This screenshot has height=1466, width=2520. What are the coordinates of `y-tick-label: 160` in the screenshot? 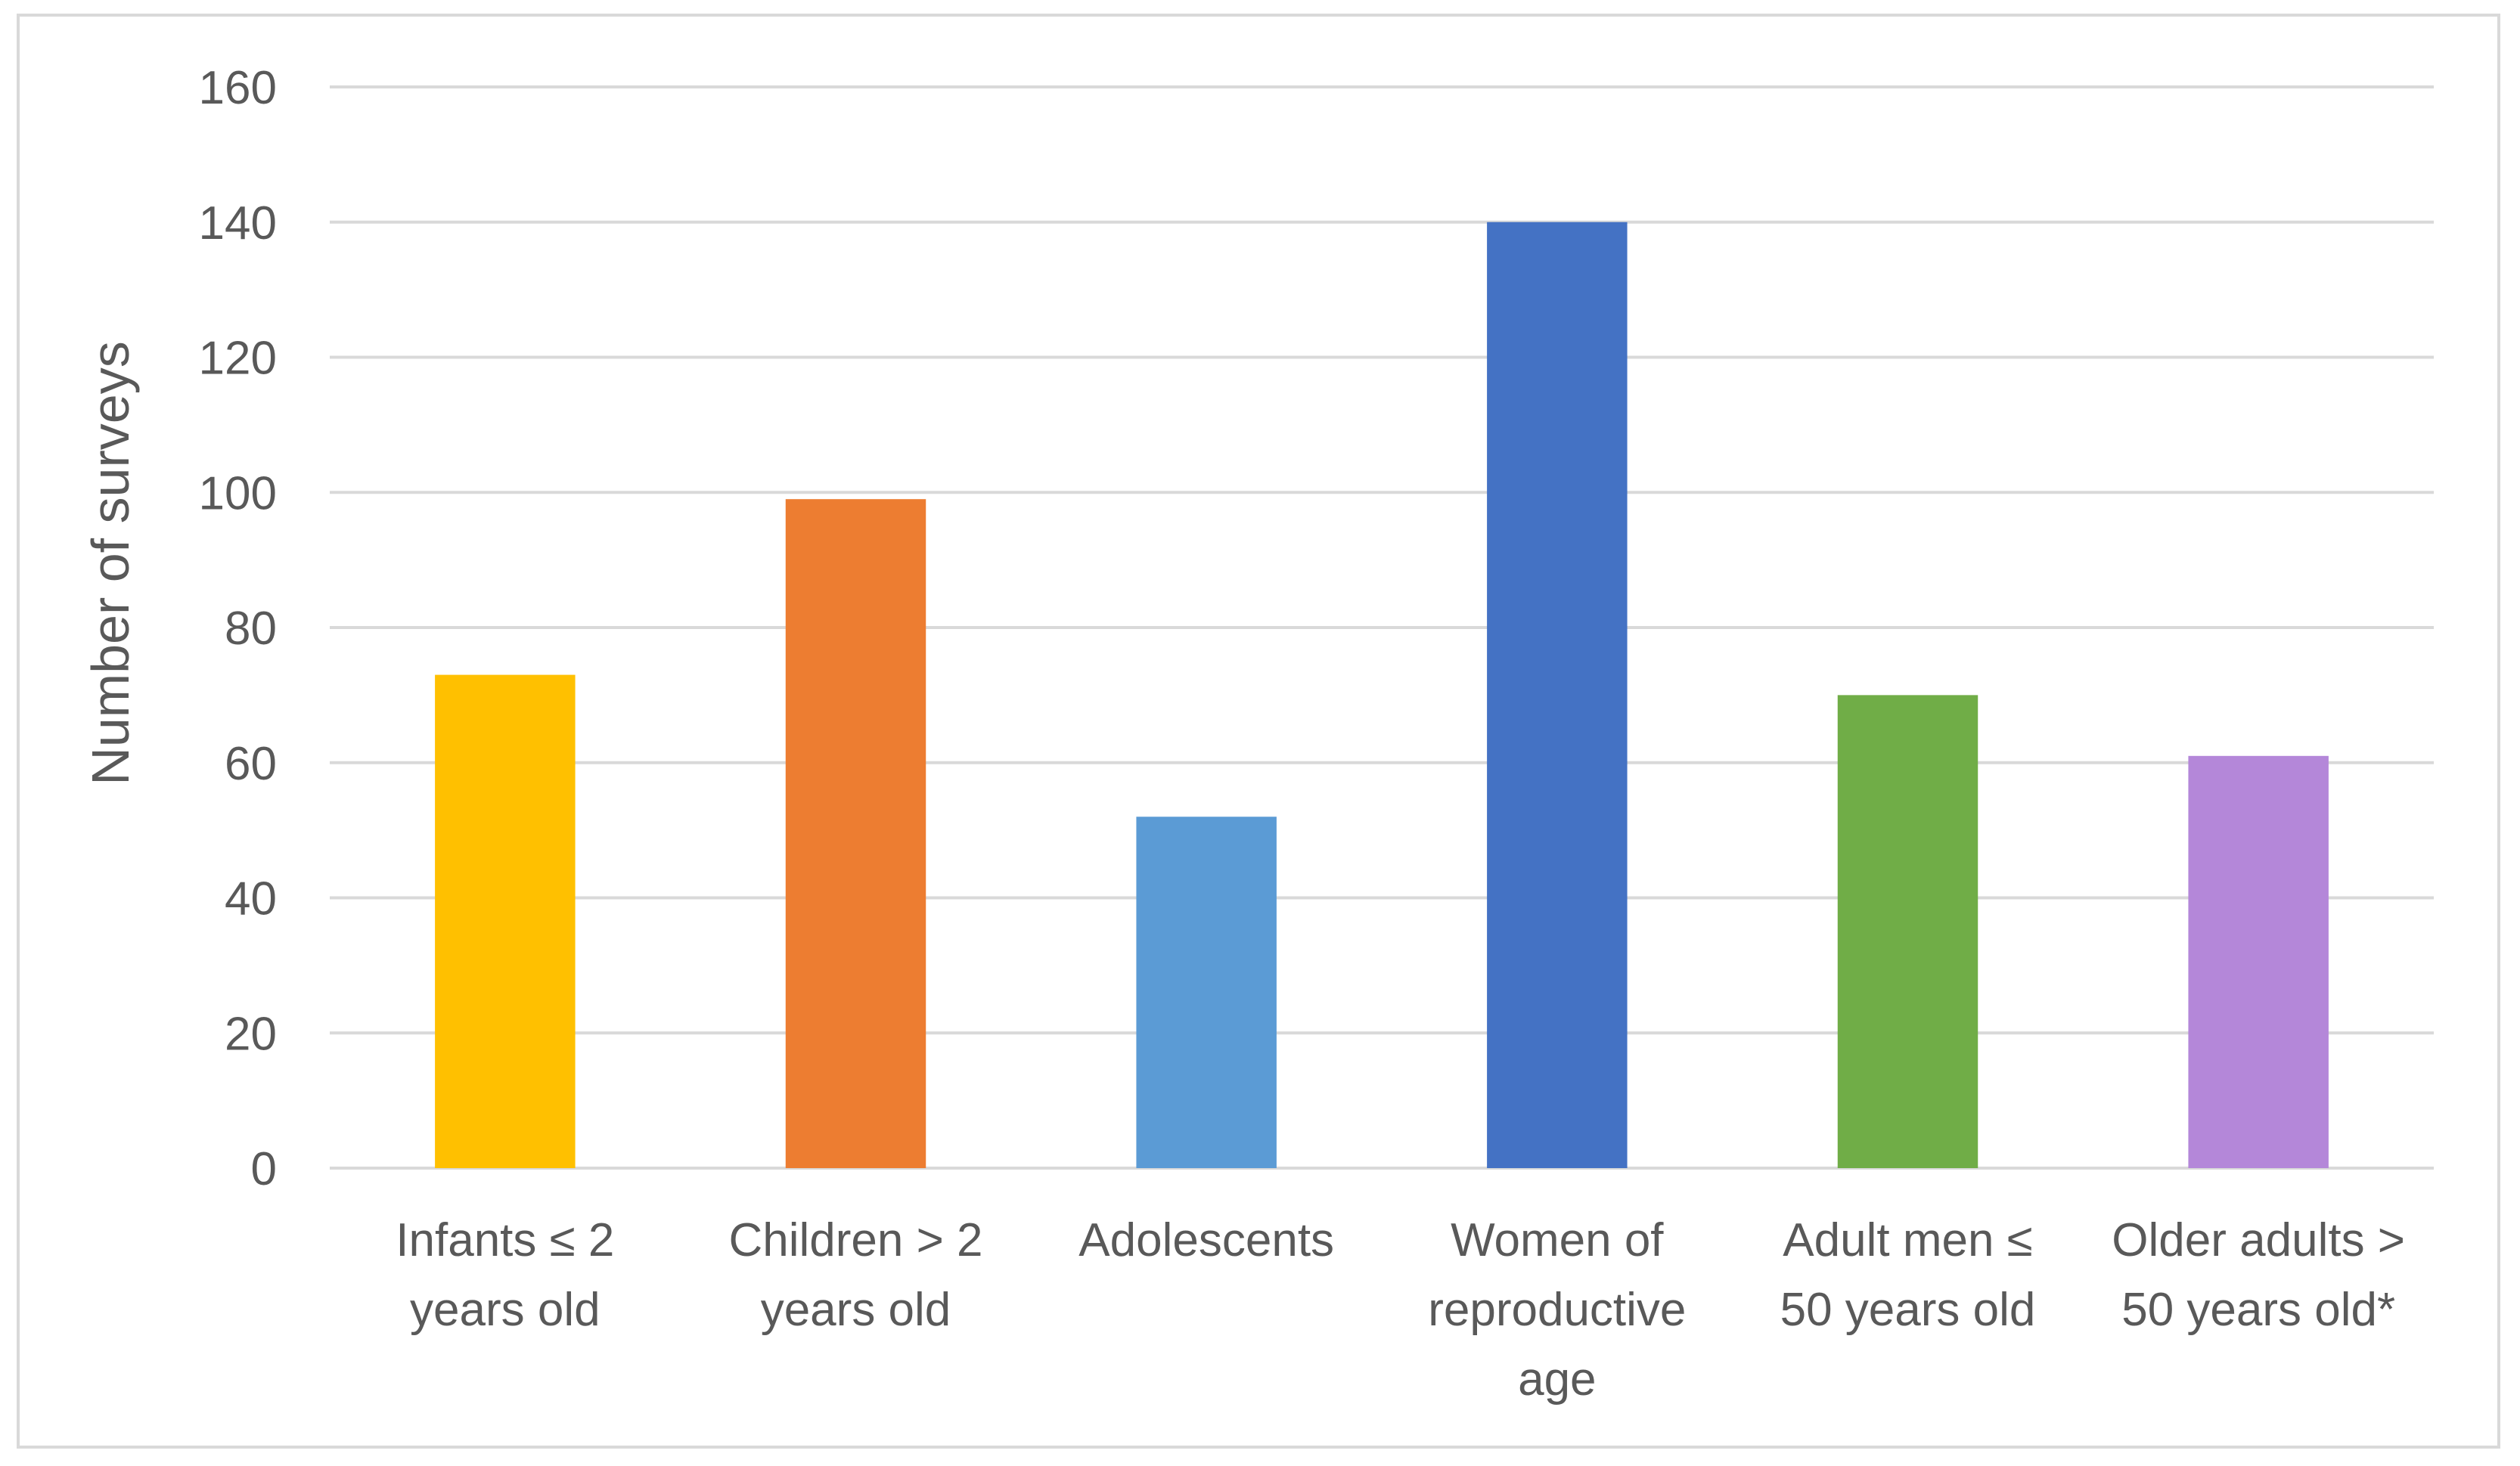 It's located at (238, 88).